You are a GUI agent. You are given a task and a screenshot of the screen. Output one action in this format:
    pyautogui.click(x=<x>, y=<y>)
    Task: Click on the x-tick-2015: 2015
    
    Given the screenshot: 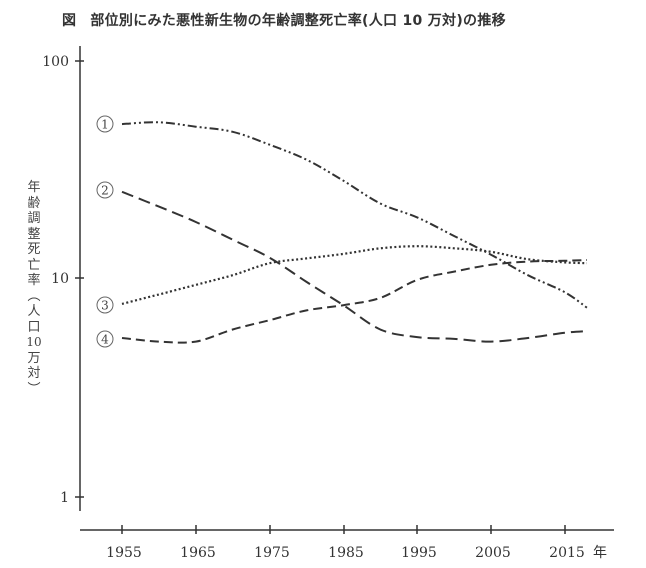 What is the action you would take?
    pyautogui.click(x=567, y=553)
    